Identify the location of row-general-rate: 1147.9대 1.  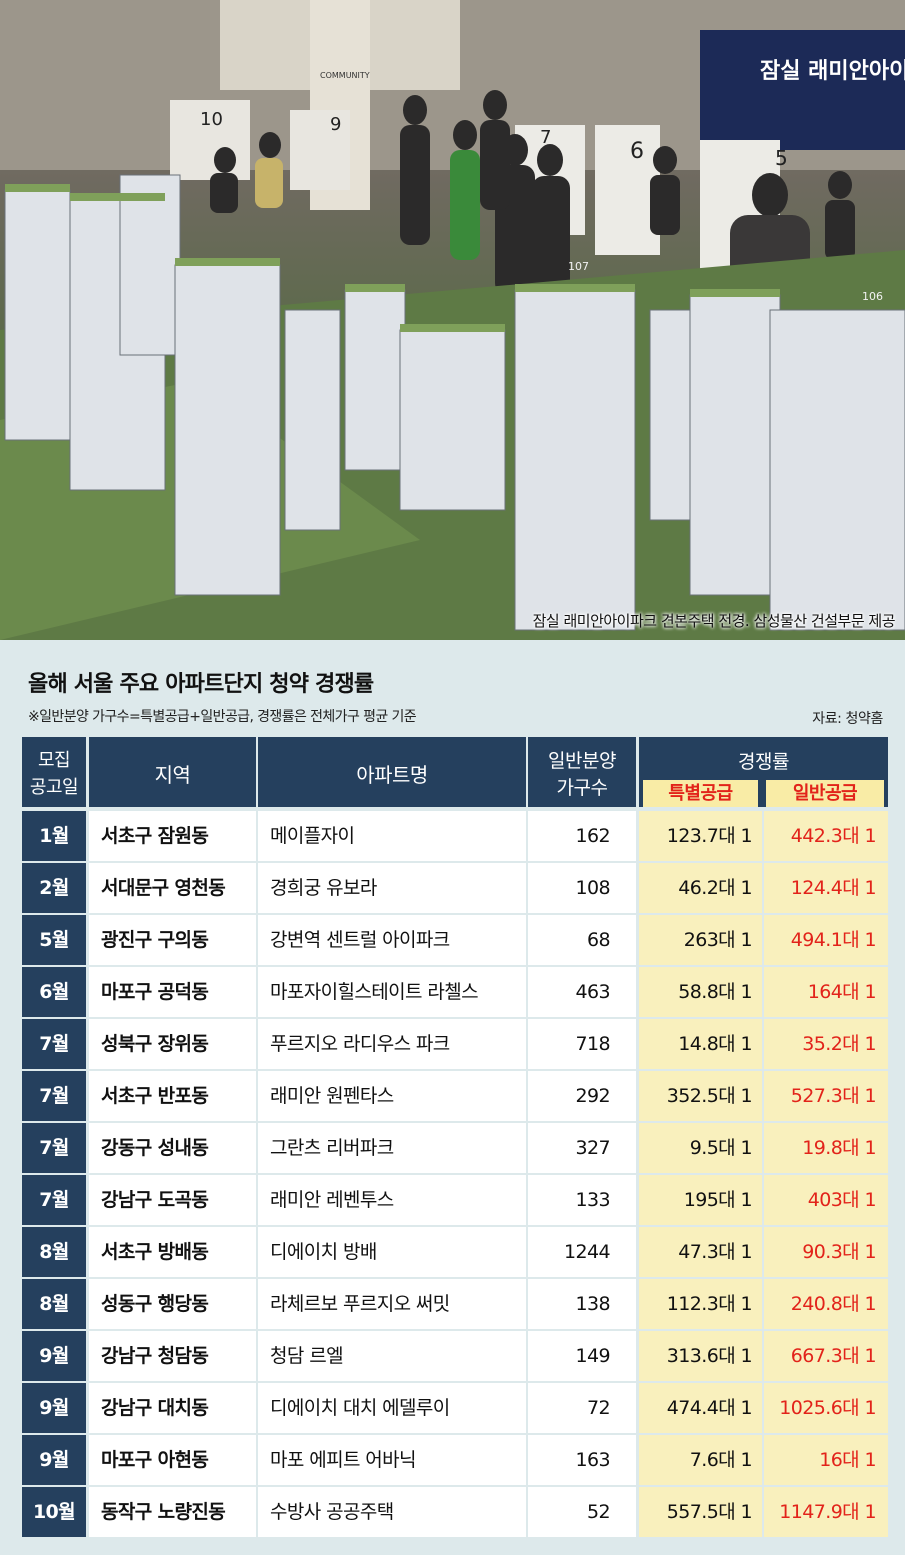
(826, 1512).